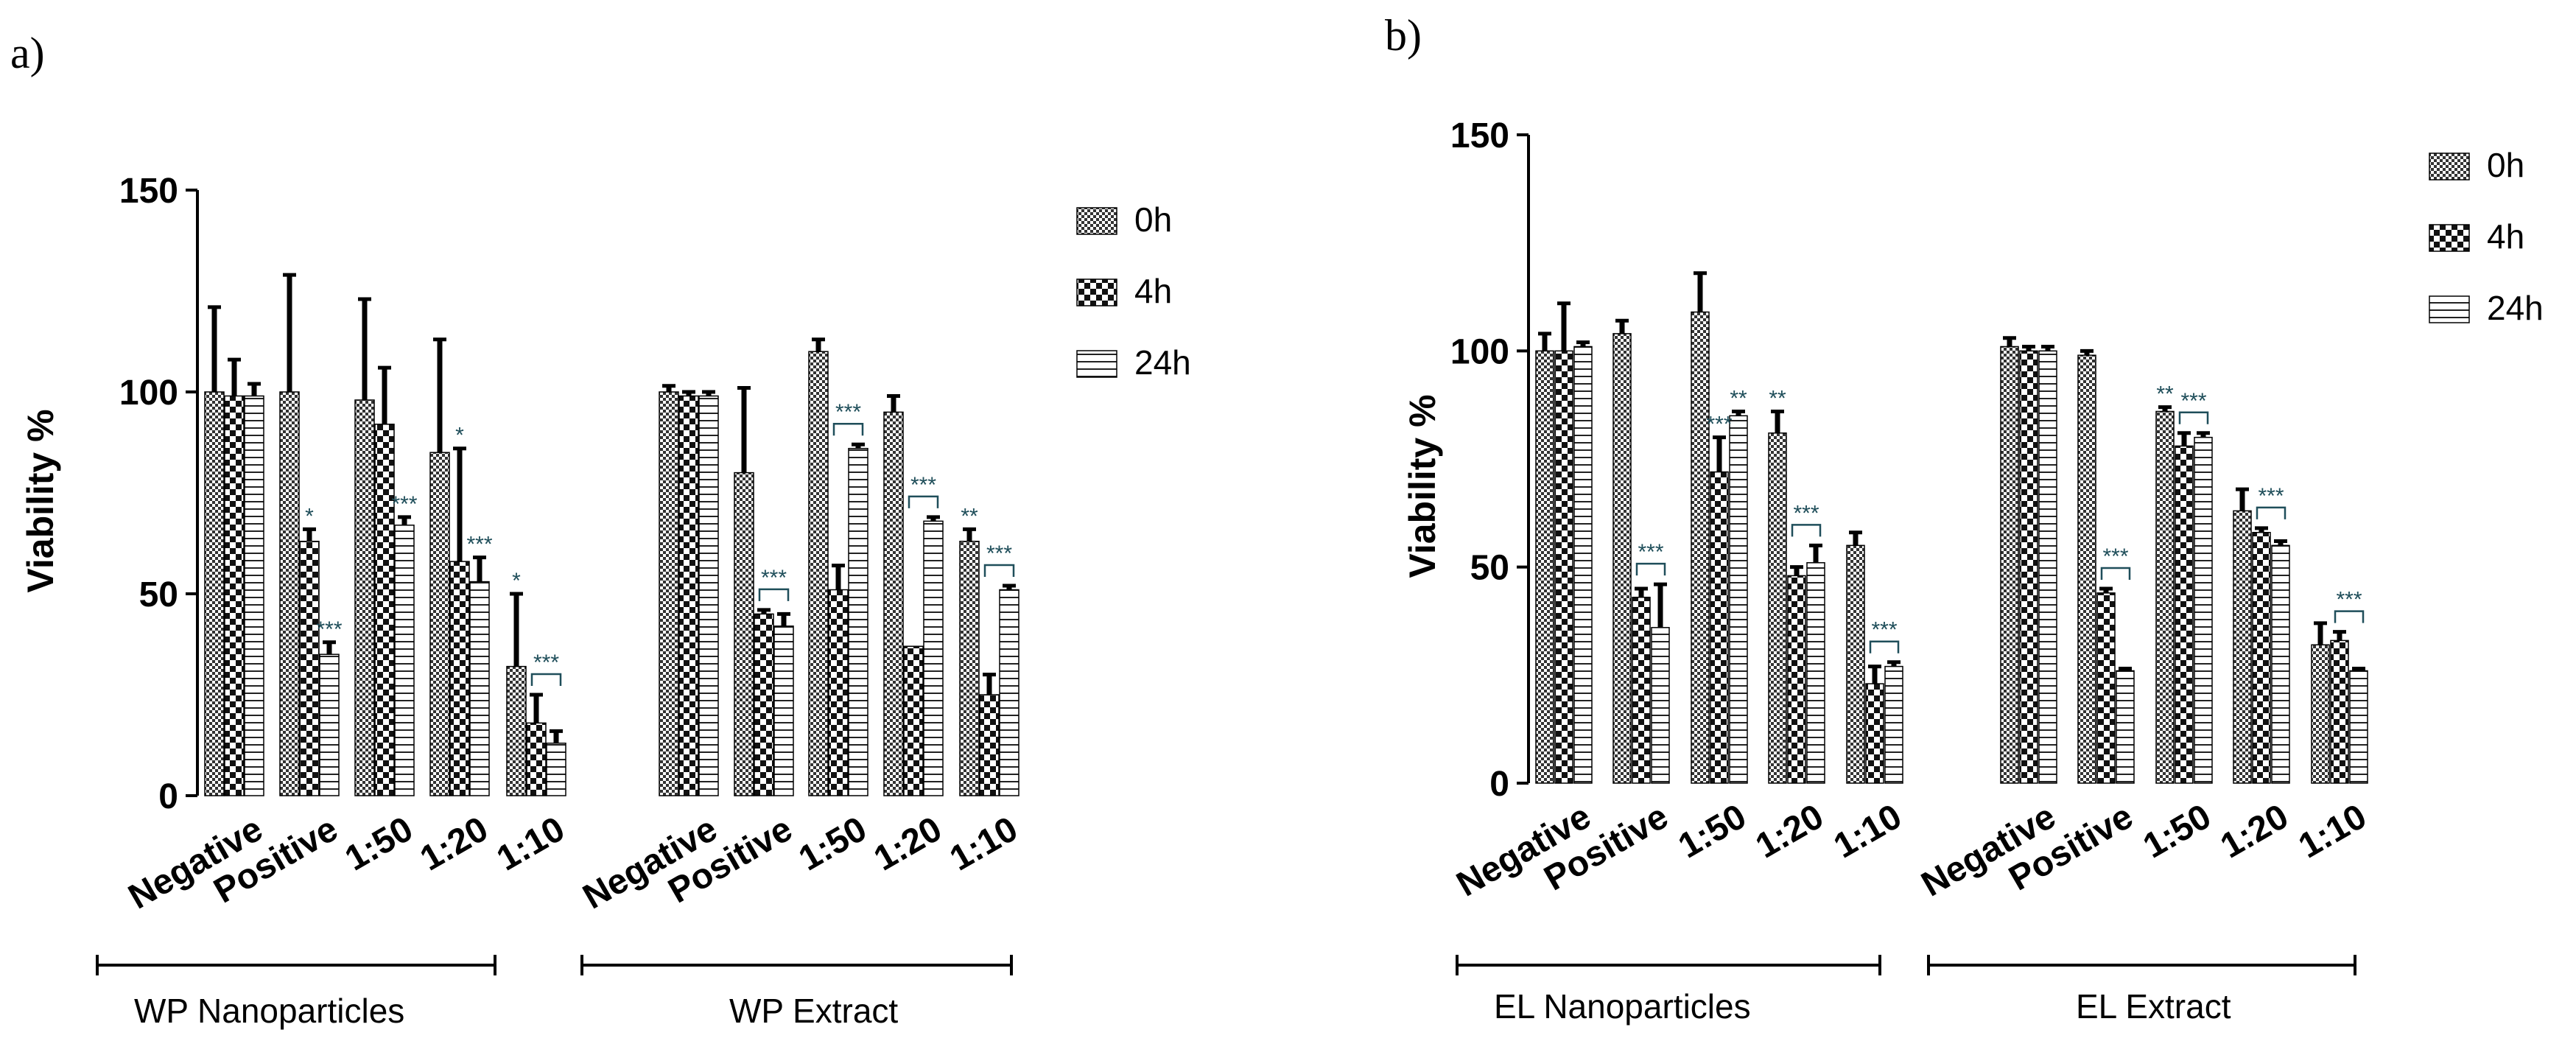 The width and height of the screenshot is (2576, 1041). I want to click on legend-label: 4h, so click(1153, 291).